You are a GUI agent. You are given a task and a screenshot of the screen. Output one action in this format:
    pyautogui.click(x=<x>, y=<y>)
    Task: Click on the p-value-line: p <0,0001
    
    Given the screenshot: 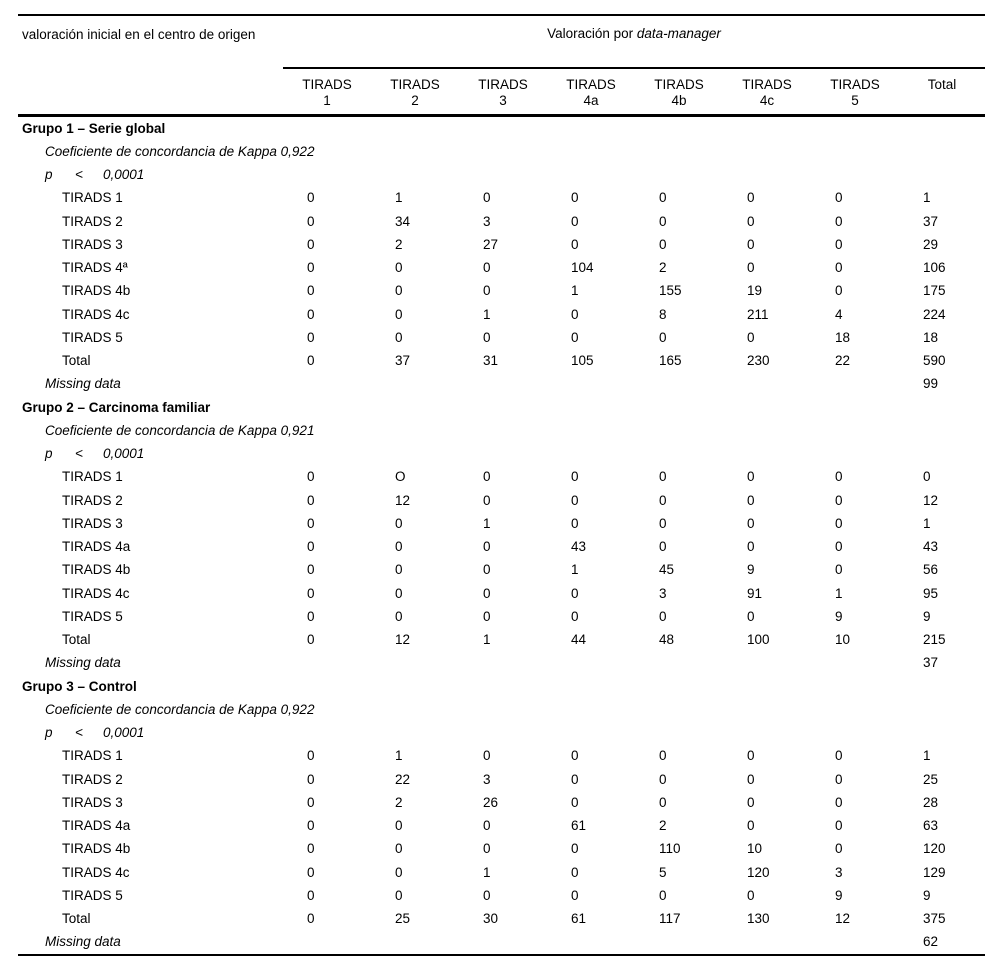 What is the action you would take?
    pyautogui.click(x=501, y=453)
    